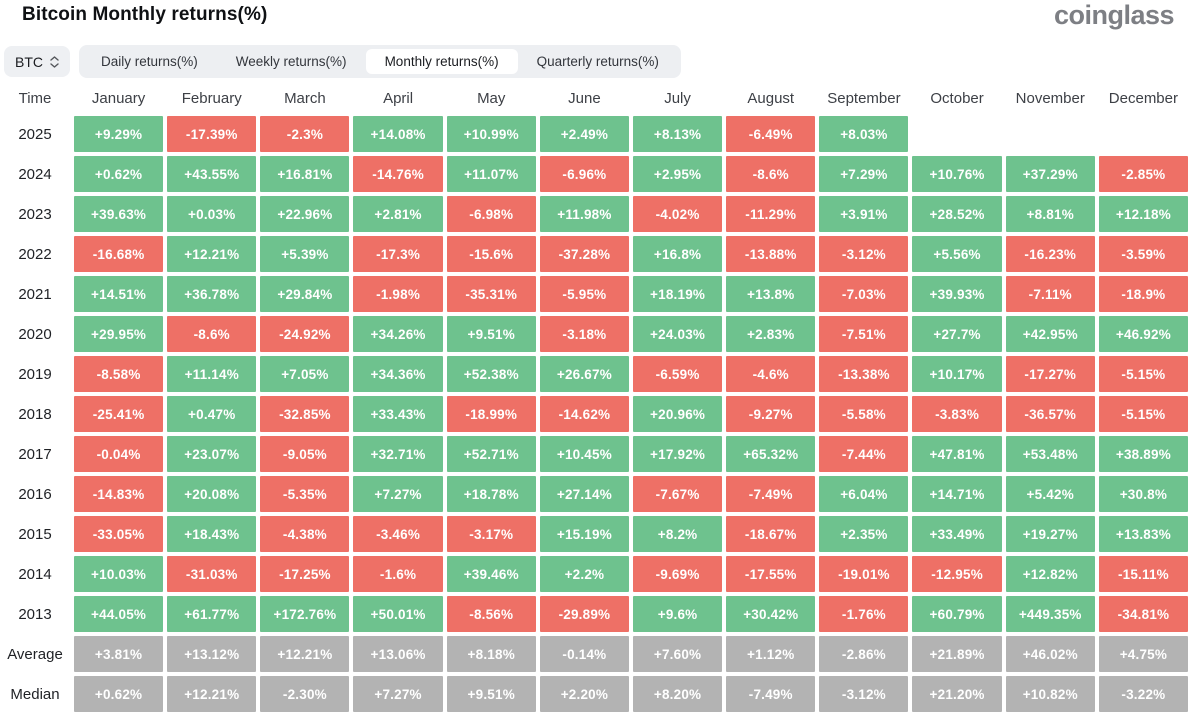 This screenshot has width=1200, height=712. Describe the element at coordinates (212, 614) in the screenshot. I see `return-cell: +61.77%` at that location.